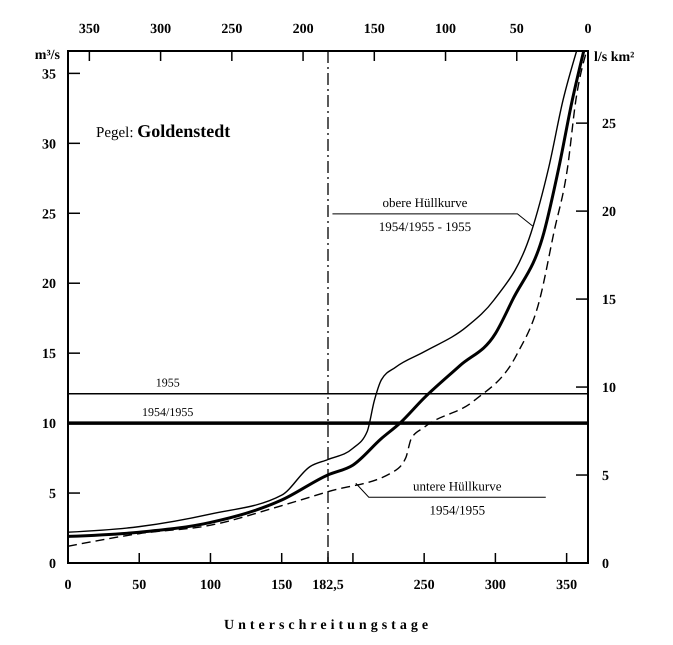  What do you see at coordinates (425, 214) in the screenshot?
I see `annotation: obere Hüllkurve 1954/1955 - 1955` at bounding box center [425, 214].